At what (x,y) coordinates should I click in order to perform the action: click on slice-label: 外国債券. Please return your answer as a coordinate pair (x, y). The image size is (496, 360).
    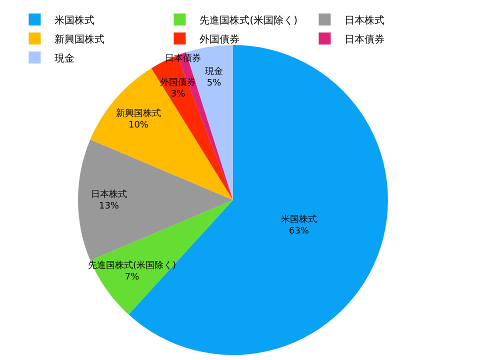
    Looking at the image, I should click on (178, 82).